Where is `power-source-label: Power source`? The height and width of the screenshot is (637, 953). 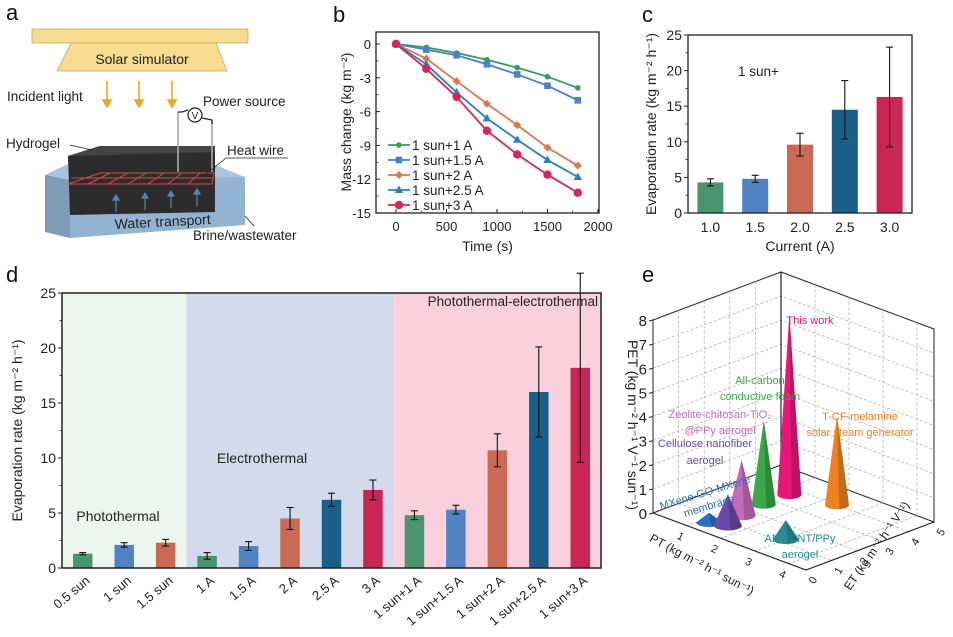
power-source-label: Power source is located at coordinates (244, 101).